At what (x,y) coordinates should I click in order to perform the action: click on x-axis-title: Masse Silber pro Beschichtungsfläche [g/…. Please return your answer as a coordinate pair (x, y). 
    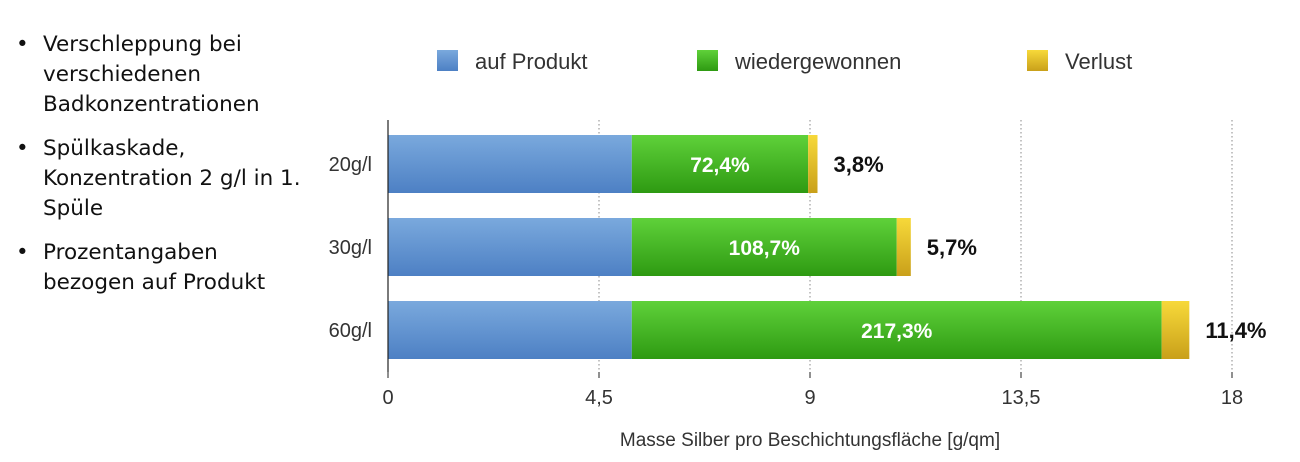
    Looking at the image, I should click on (810, 440).